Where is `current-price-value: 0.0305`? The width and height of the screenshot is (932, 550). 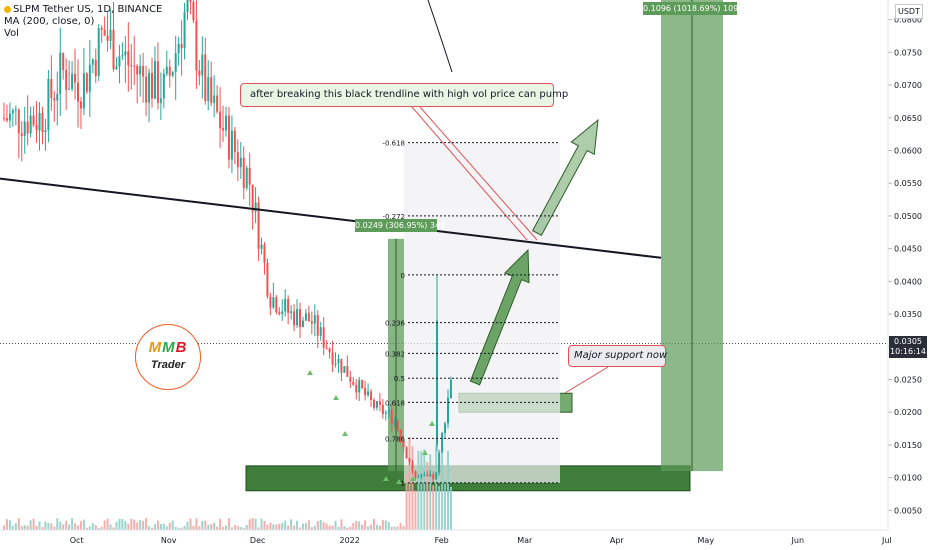
current-price-value: 0.0305 is located at coordinates (908, 341).